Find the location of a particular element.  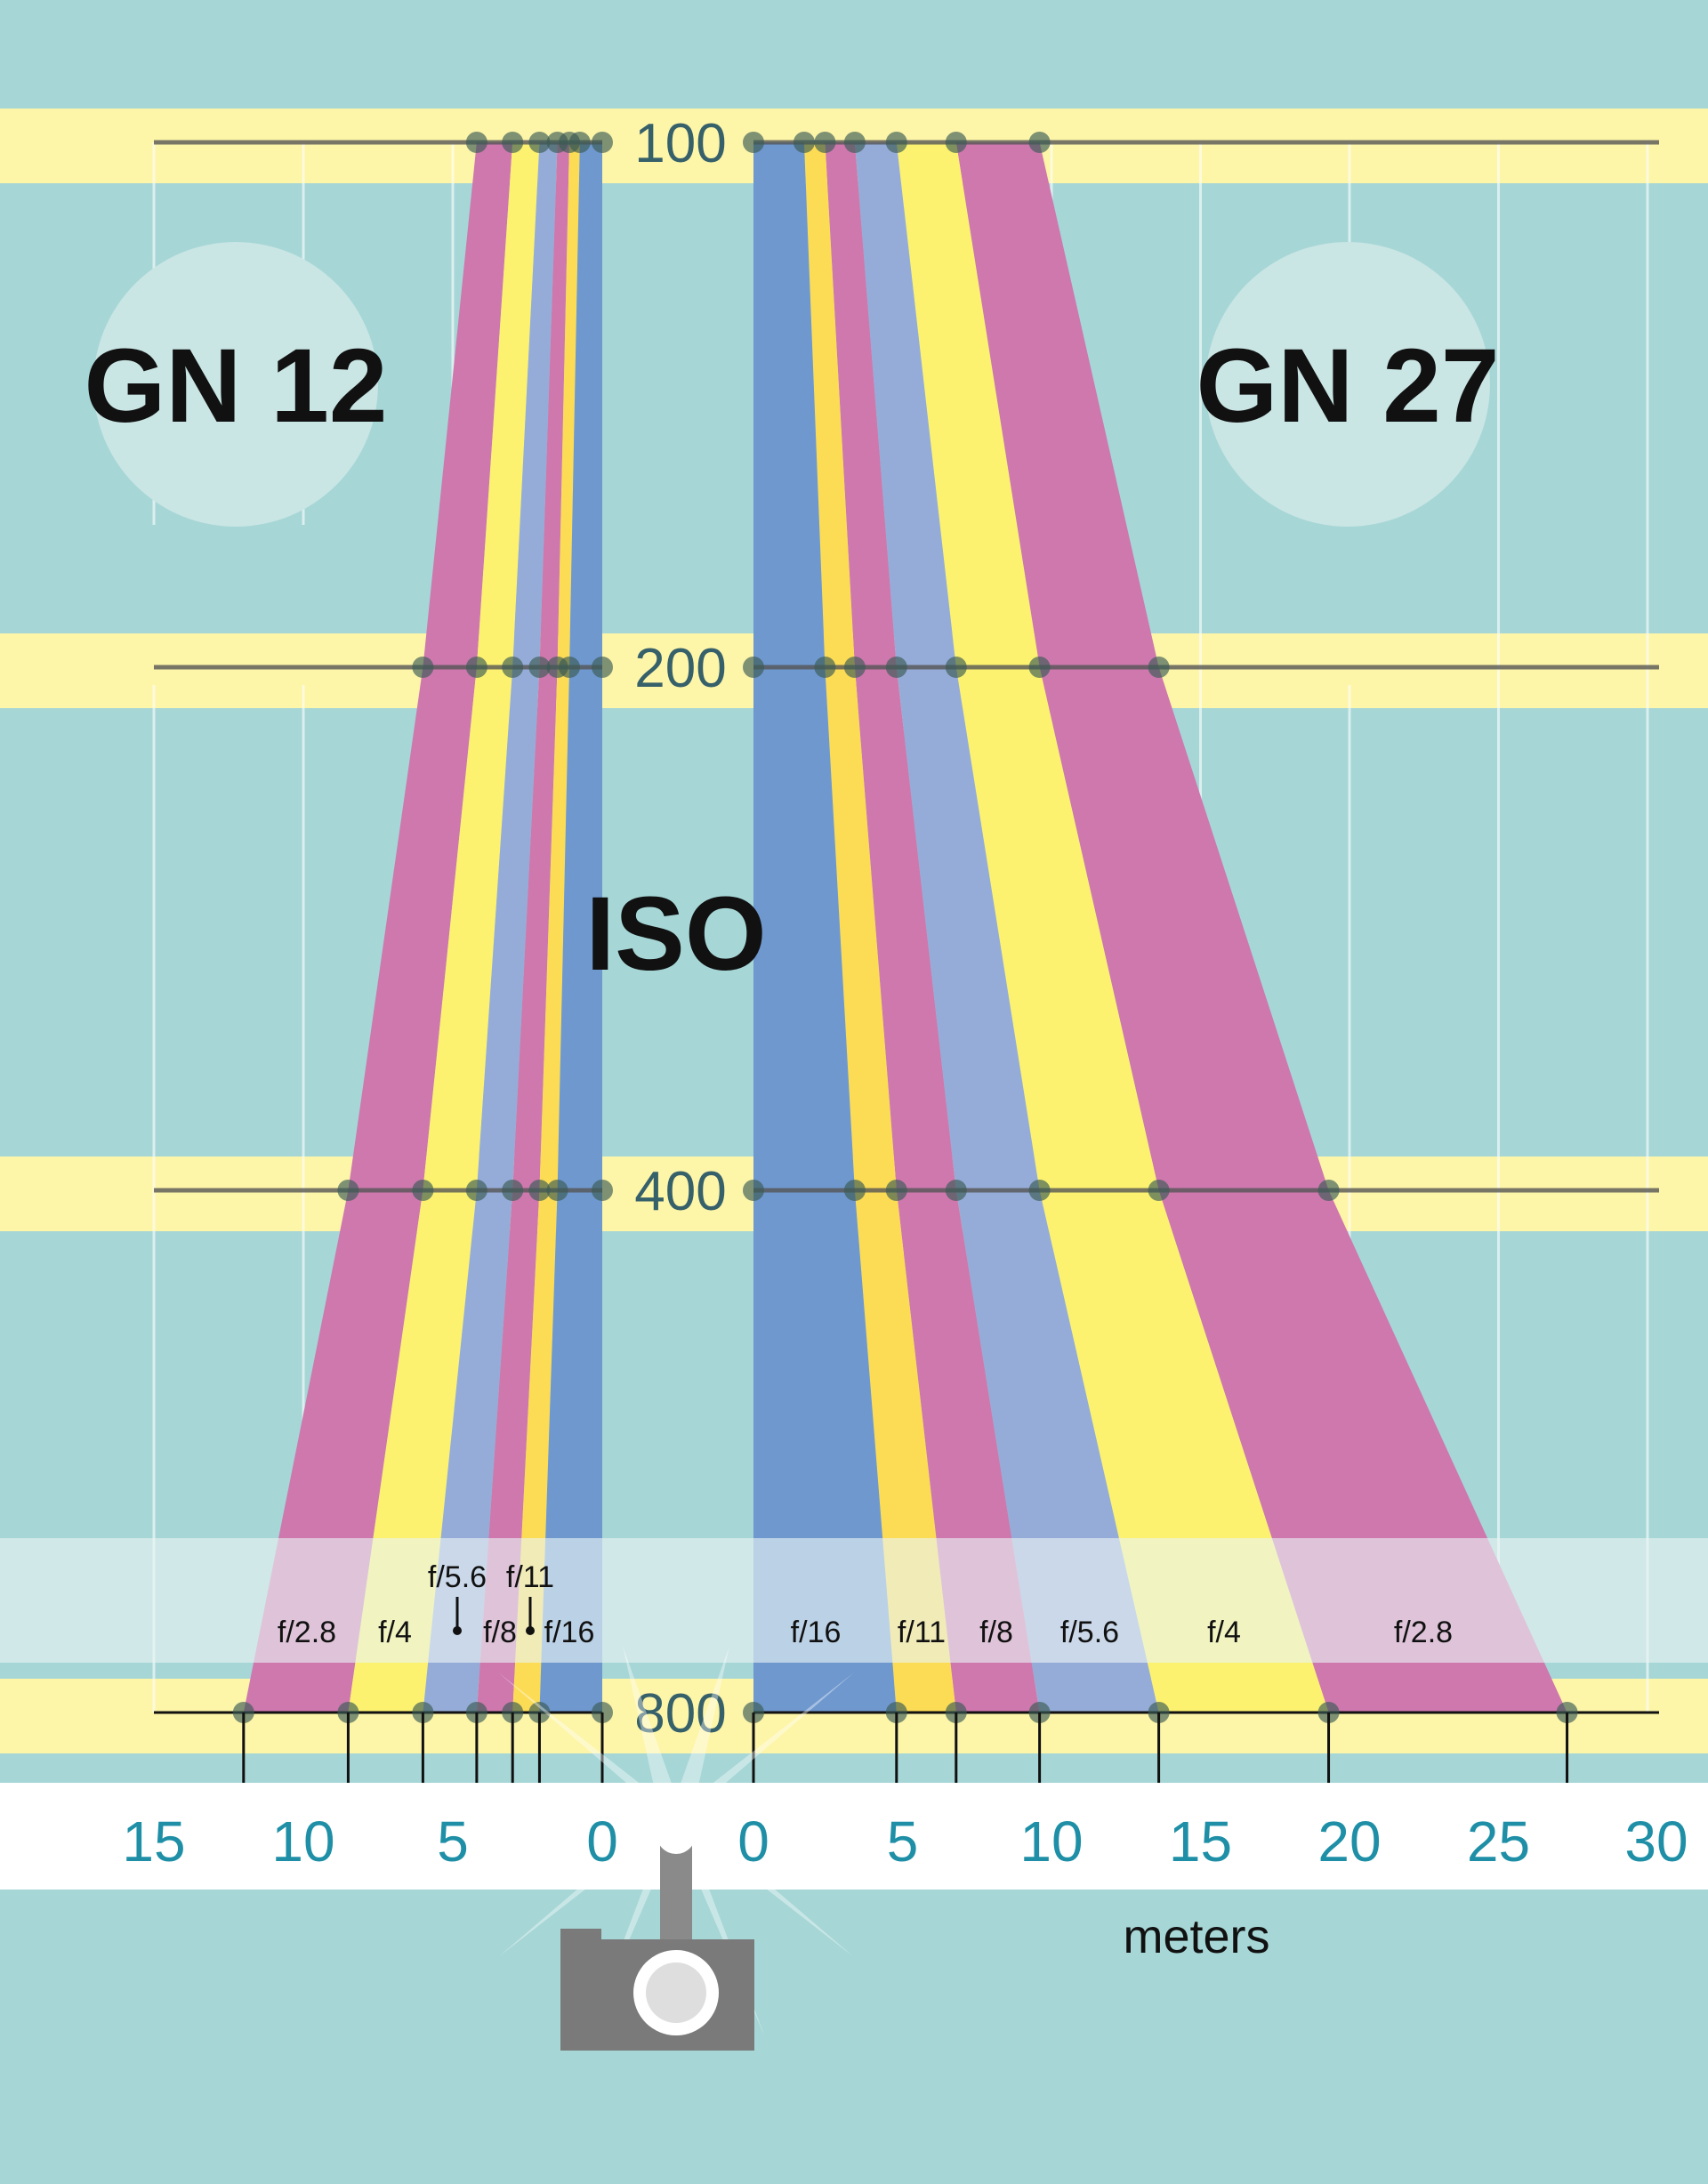

gn27-title: GN 27 is located at coordinates (1347, 386).